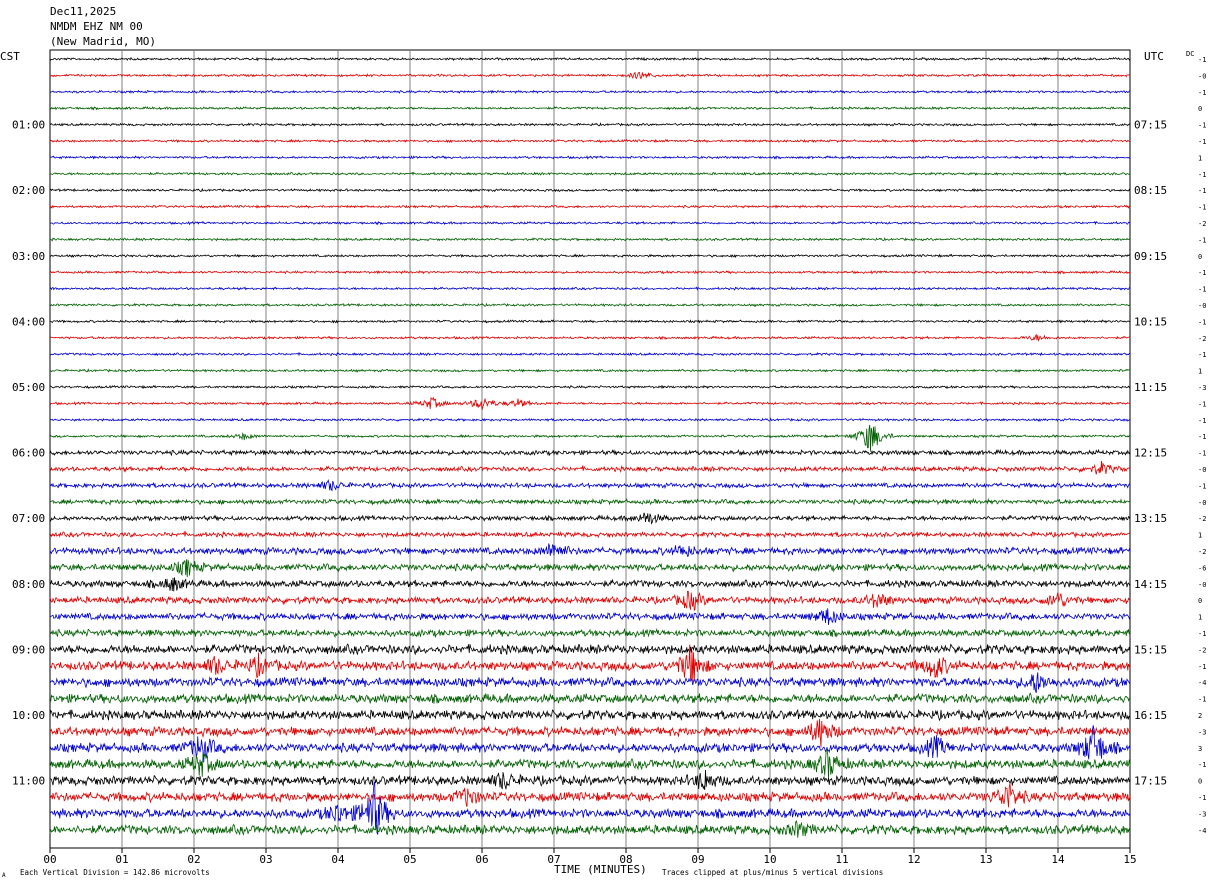 This screenshot has height=886, width=1210. Describe the element at coordinates (1150, 190) in the screenshot. I see `right-hour-label: 08:15` at that location.